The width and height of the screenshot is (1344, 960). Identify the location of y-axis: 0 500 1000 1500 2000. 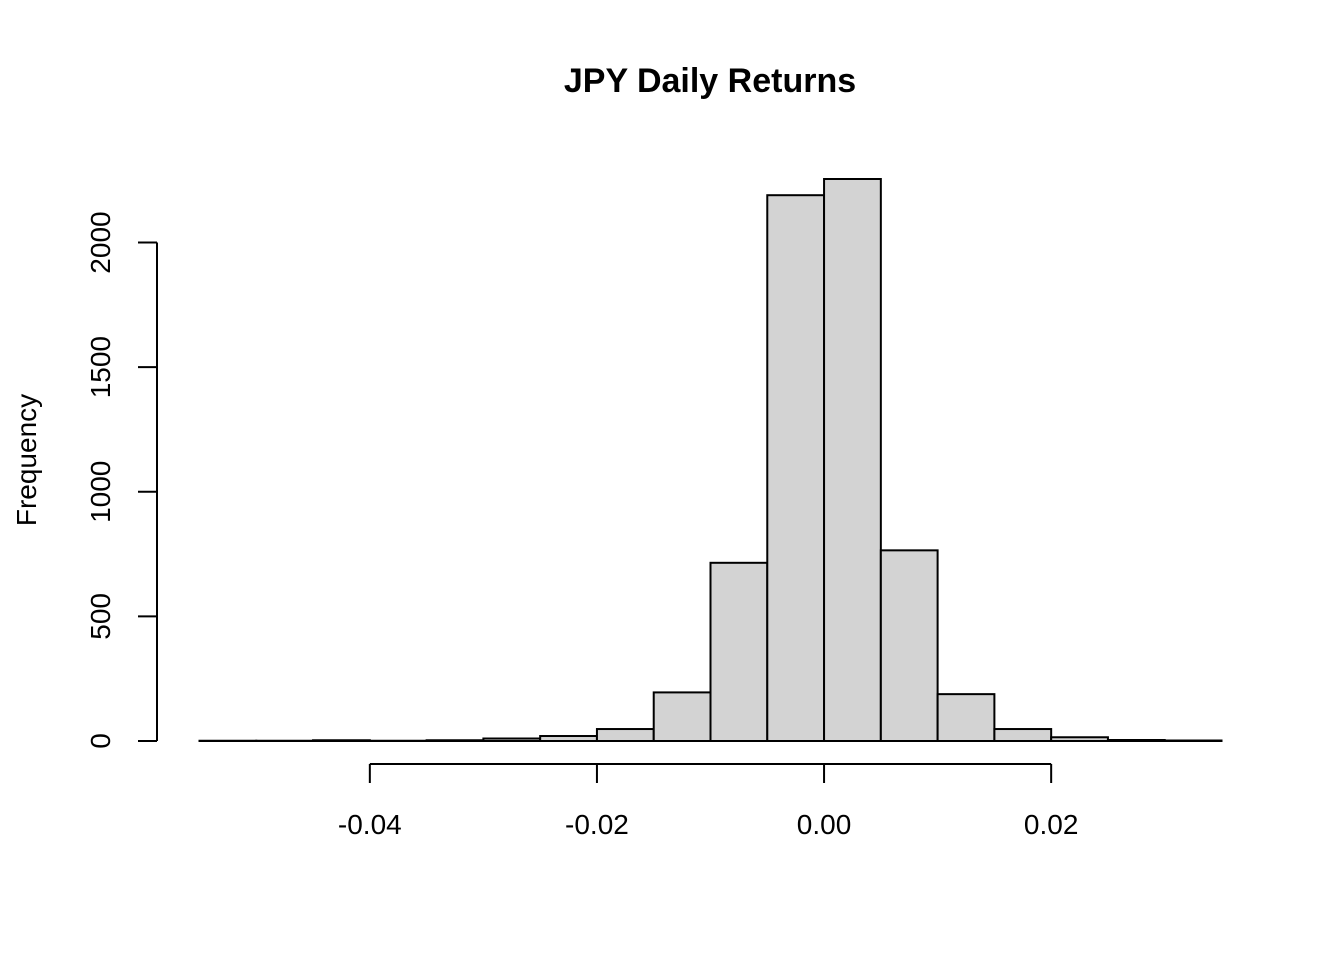
(121, 480).